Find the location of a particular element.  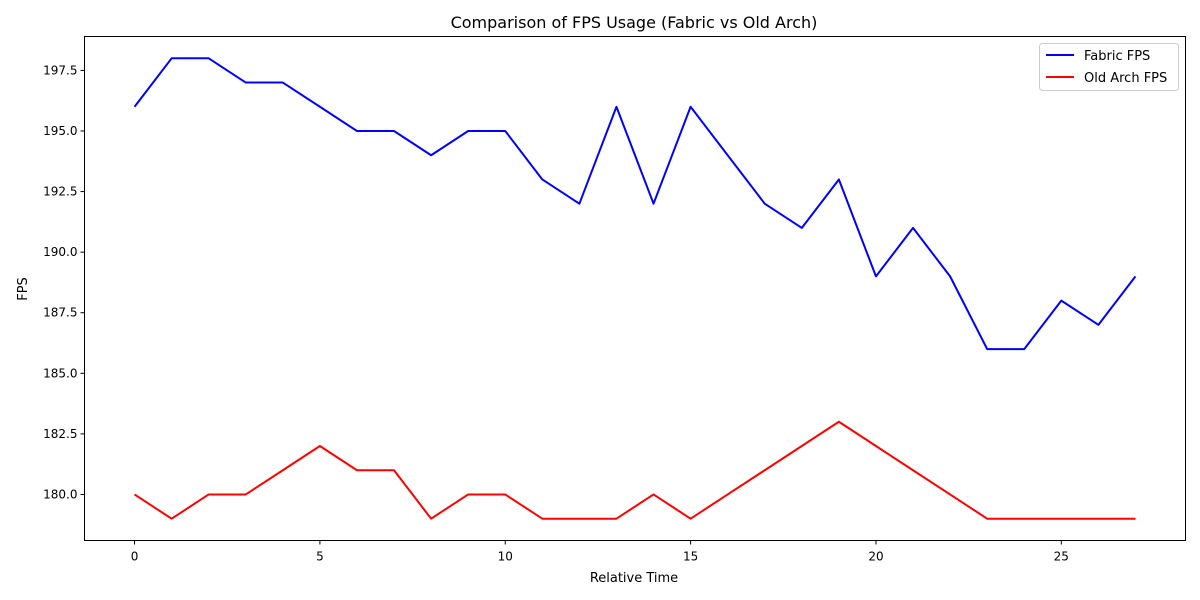

x-tick-label: 25 is located at coordinates (1061, 557).